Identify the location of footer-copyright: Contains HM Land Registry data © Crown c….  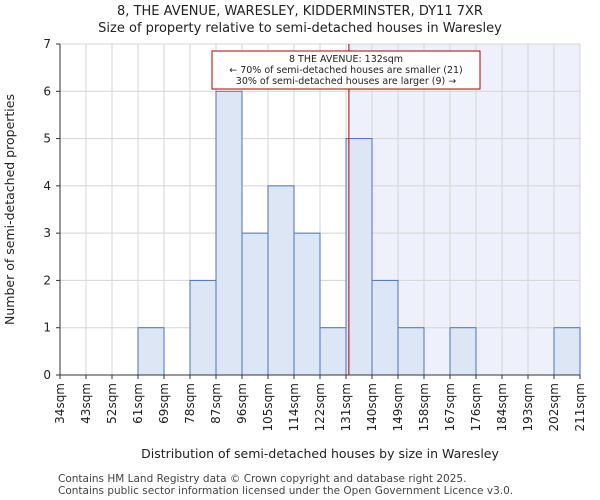
(262, 479).